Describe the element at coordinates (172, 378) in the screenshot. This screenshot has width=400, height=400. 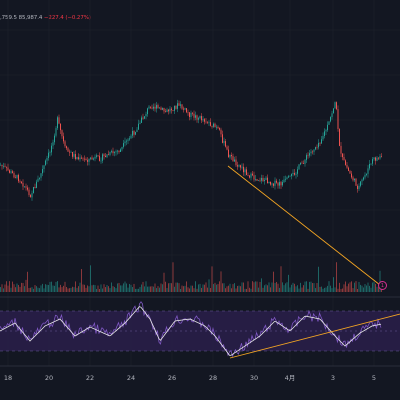
I see `x-axis-tick-label: 26` at that location.